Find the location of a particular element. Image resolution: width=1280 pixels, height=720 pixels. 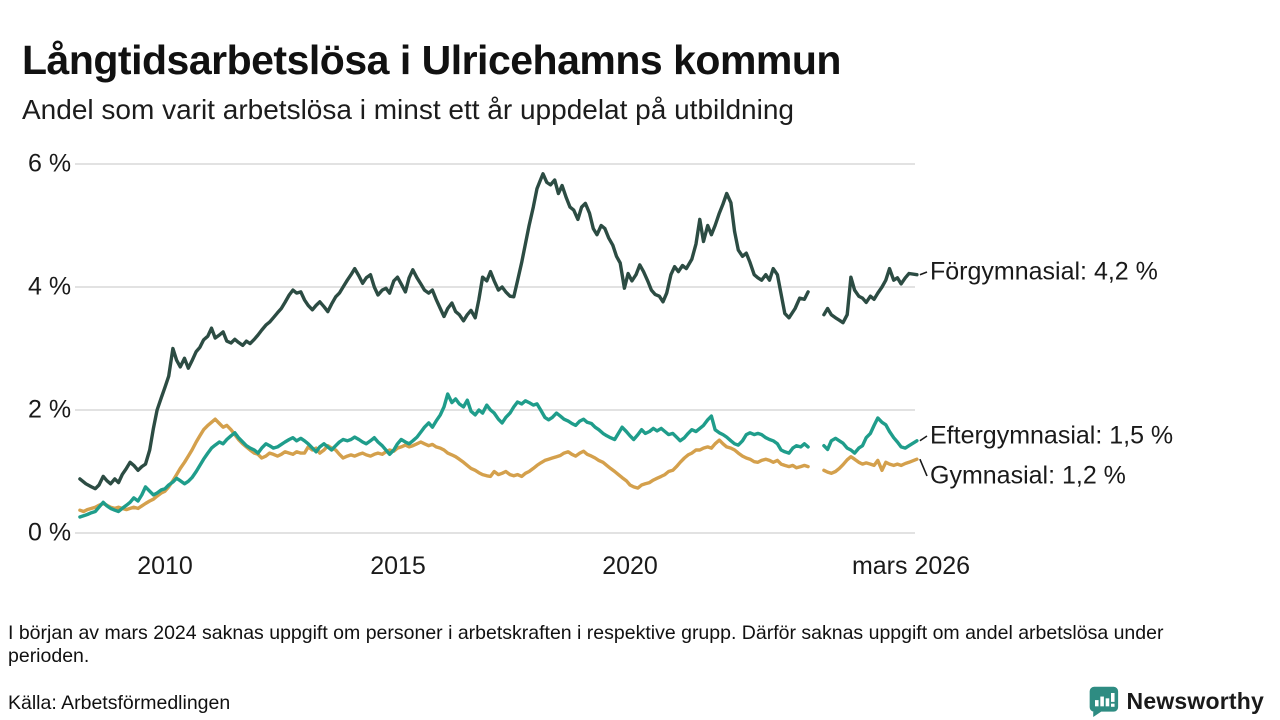

series-label-gymnasial: Gymnasial: 1,2 % is located at coordinates (1028, 475).